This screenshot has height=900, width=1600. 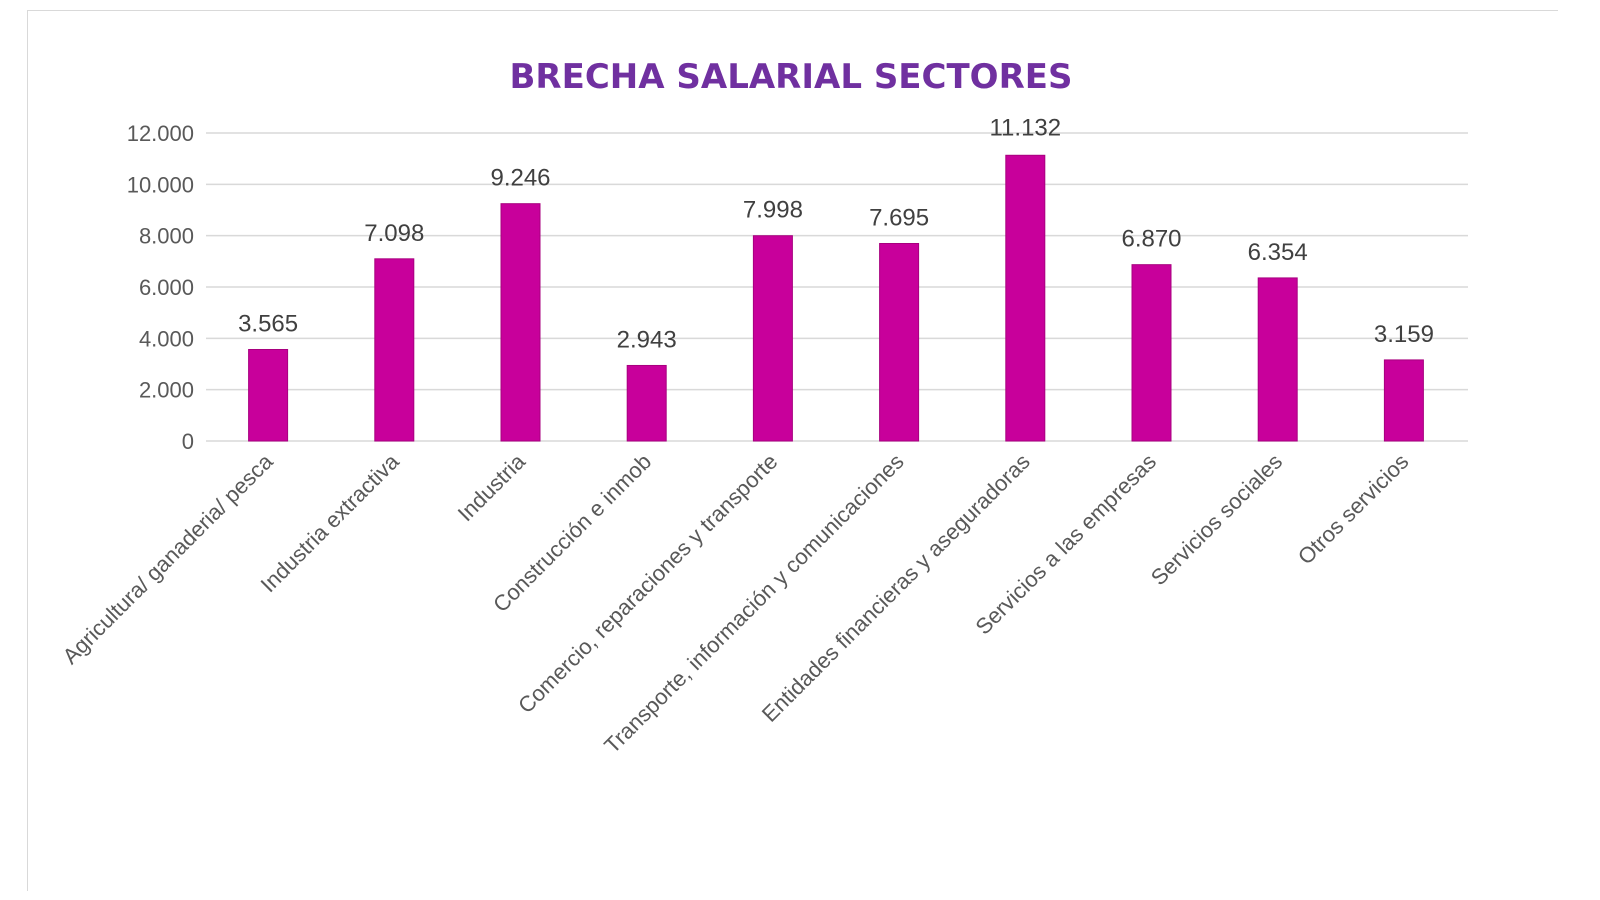 I want to click on x-category-label: Servicios sociales, so click(x=1216, y=519).